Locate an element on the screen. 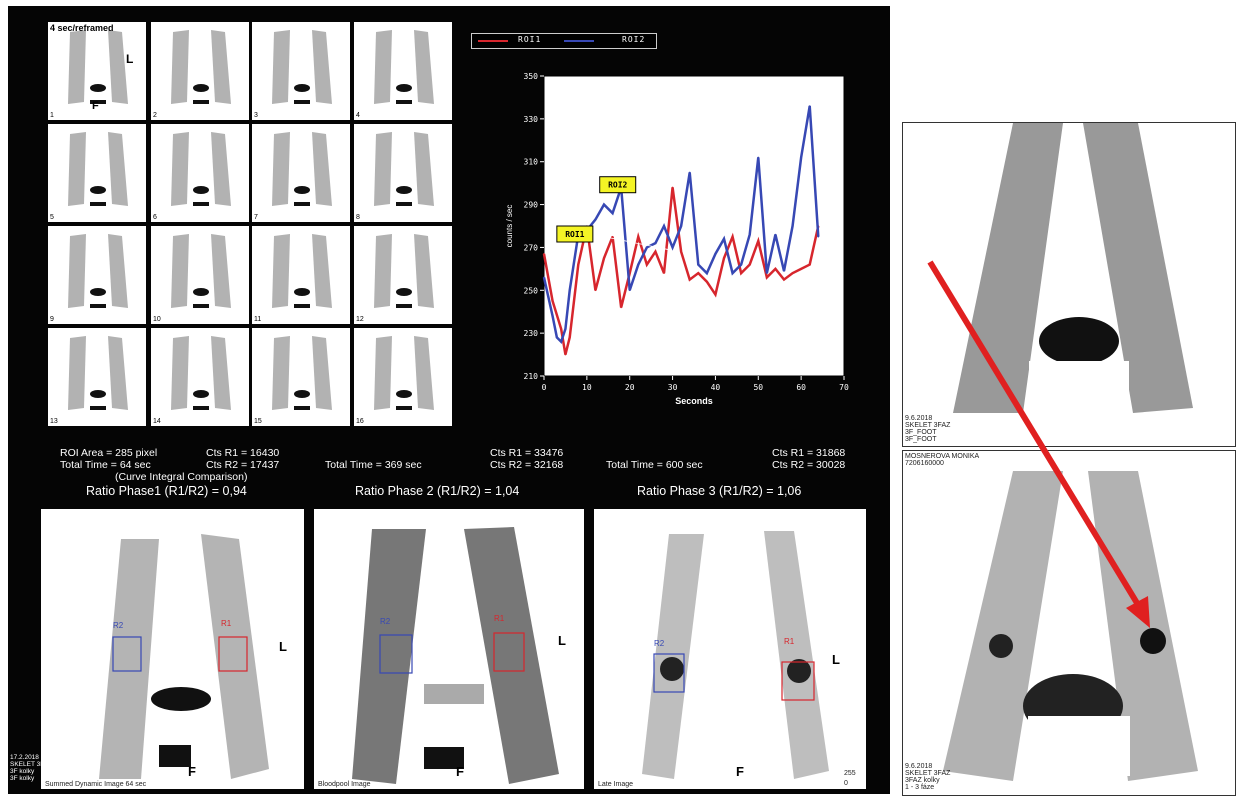  x-tick-label: 0 is located at coordinates (544, 387).